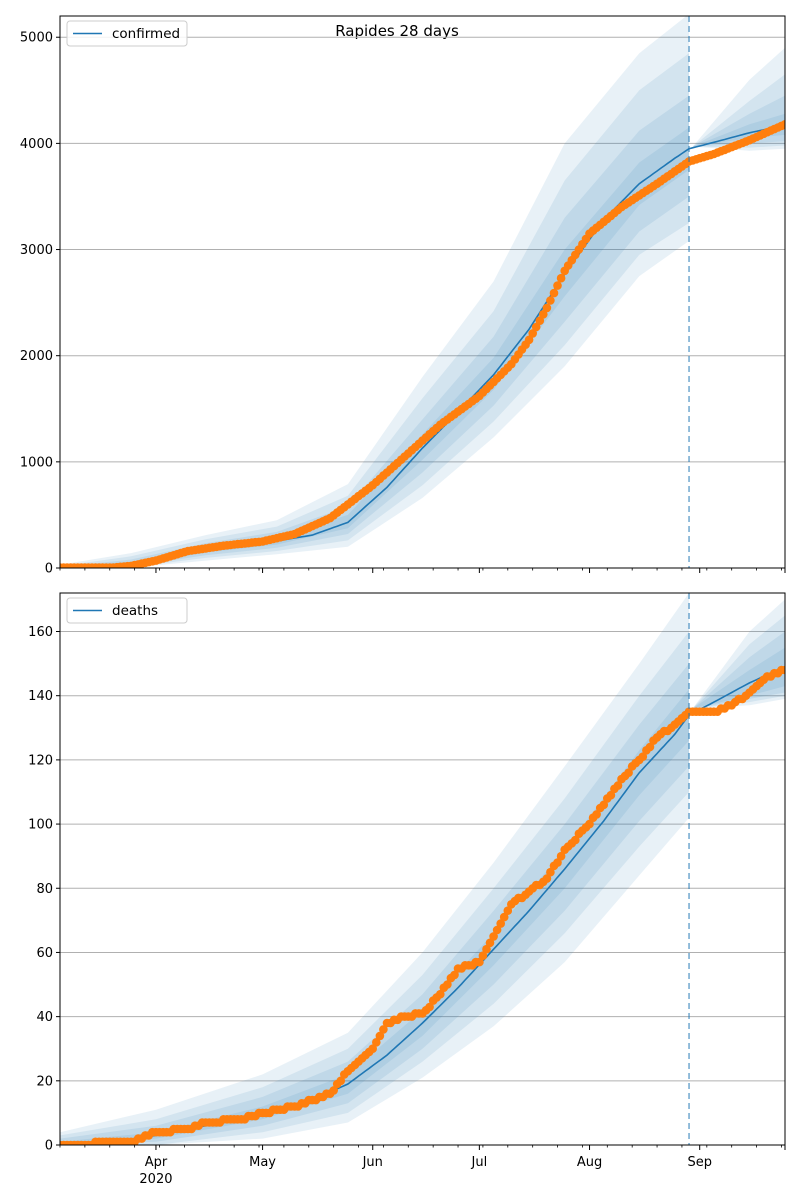 This screenshot has width=800, height=1204. What do you see at coordinates (36, 356) in the screenshot?
I see `y-tick-label: 2000` at bounding box center [36, 356].